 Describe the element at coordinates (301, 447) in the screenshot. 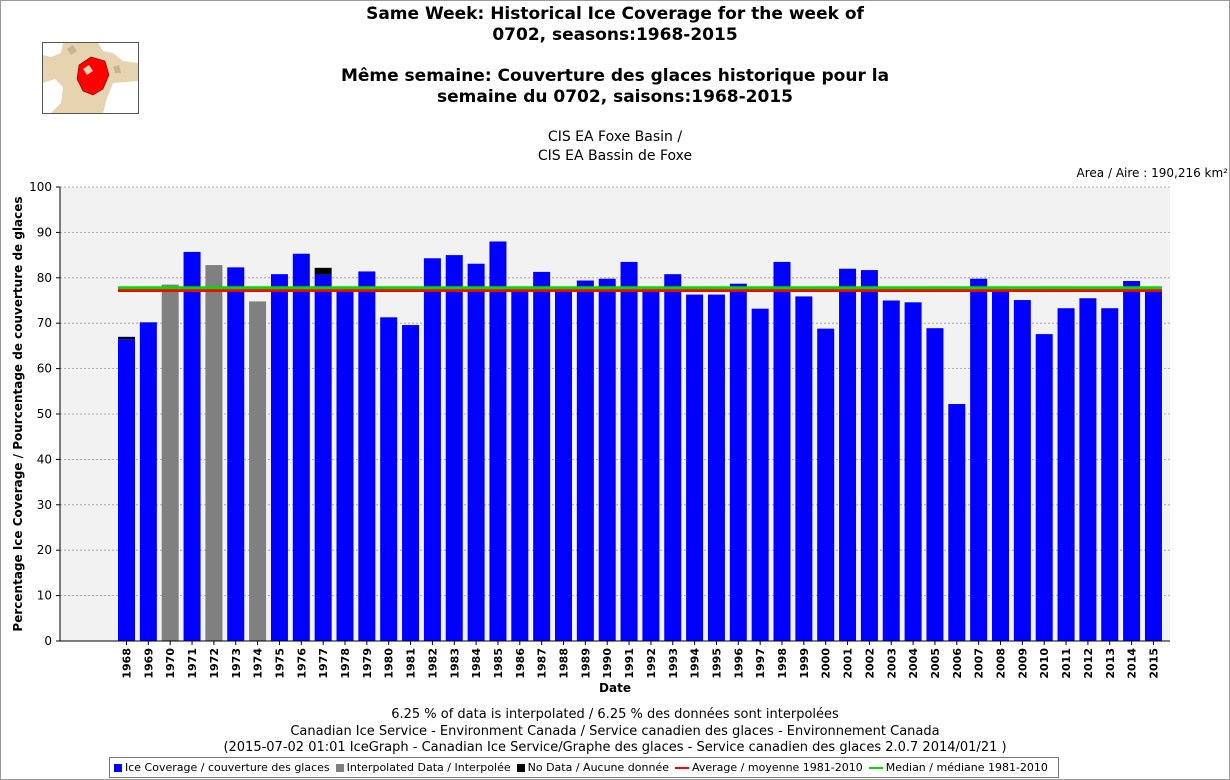

I see `bar-1976` at that location.